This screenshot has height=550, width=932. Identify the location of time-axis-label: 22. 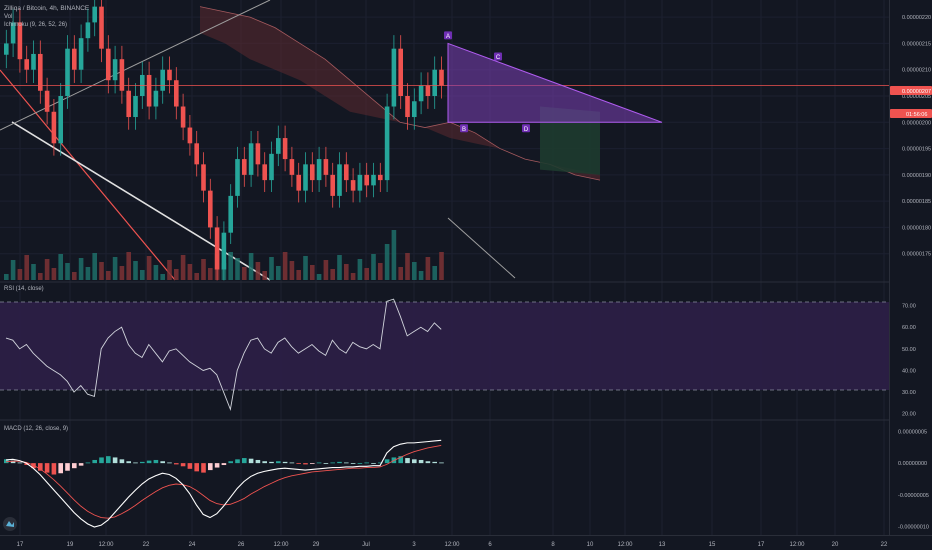
(146, 545).